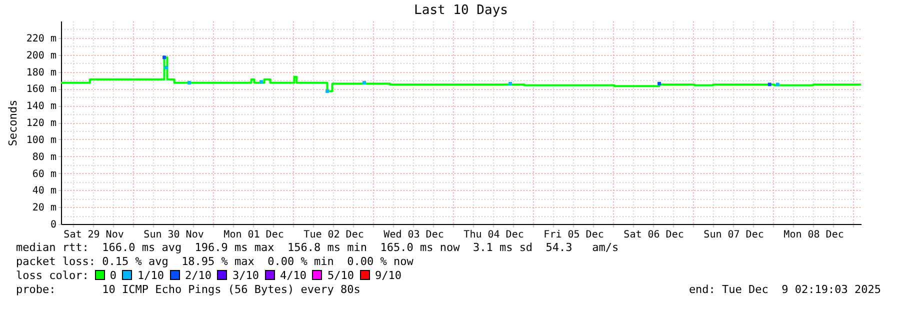 Image resolution: width=897 pixels, height=310 pixels. Describe the element at coordinates (461, 10) in the screenshot. I see `chart-title: Last 10 Days` at that location.